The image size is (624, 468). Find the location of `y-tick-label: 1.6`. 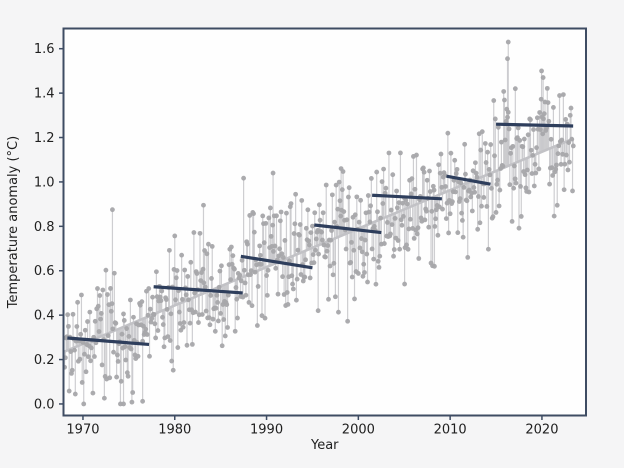

y-tick-label: 1.6 is located at coordinates (44, 49).